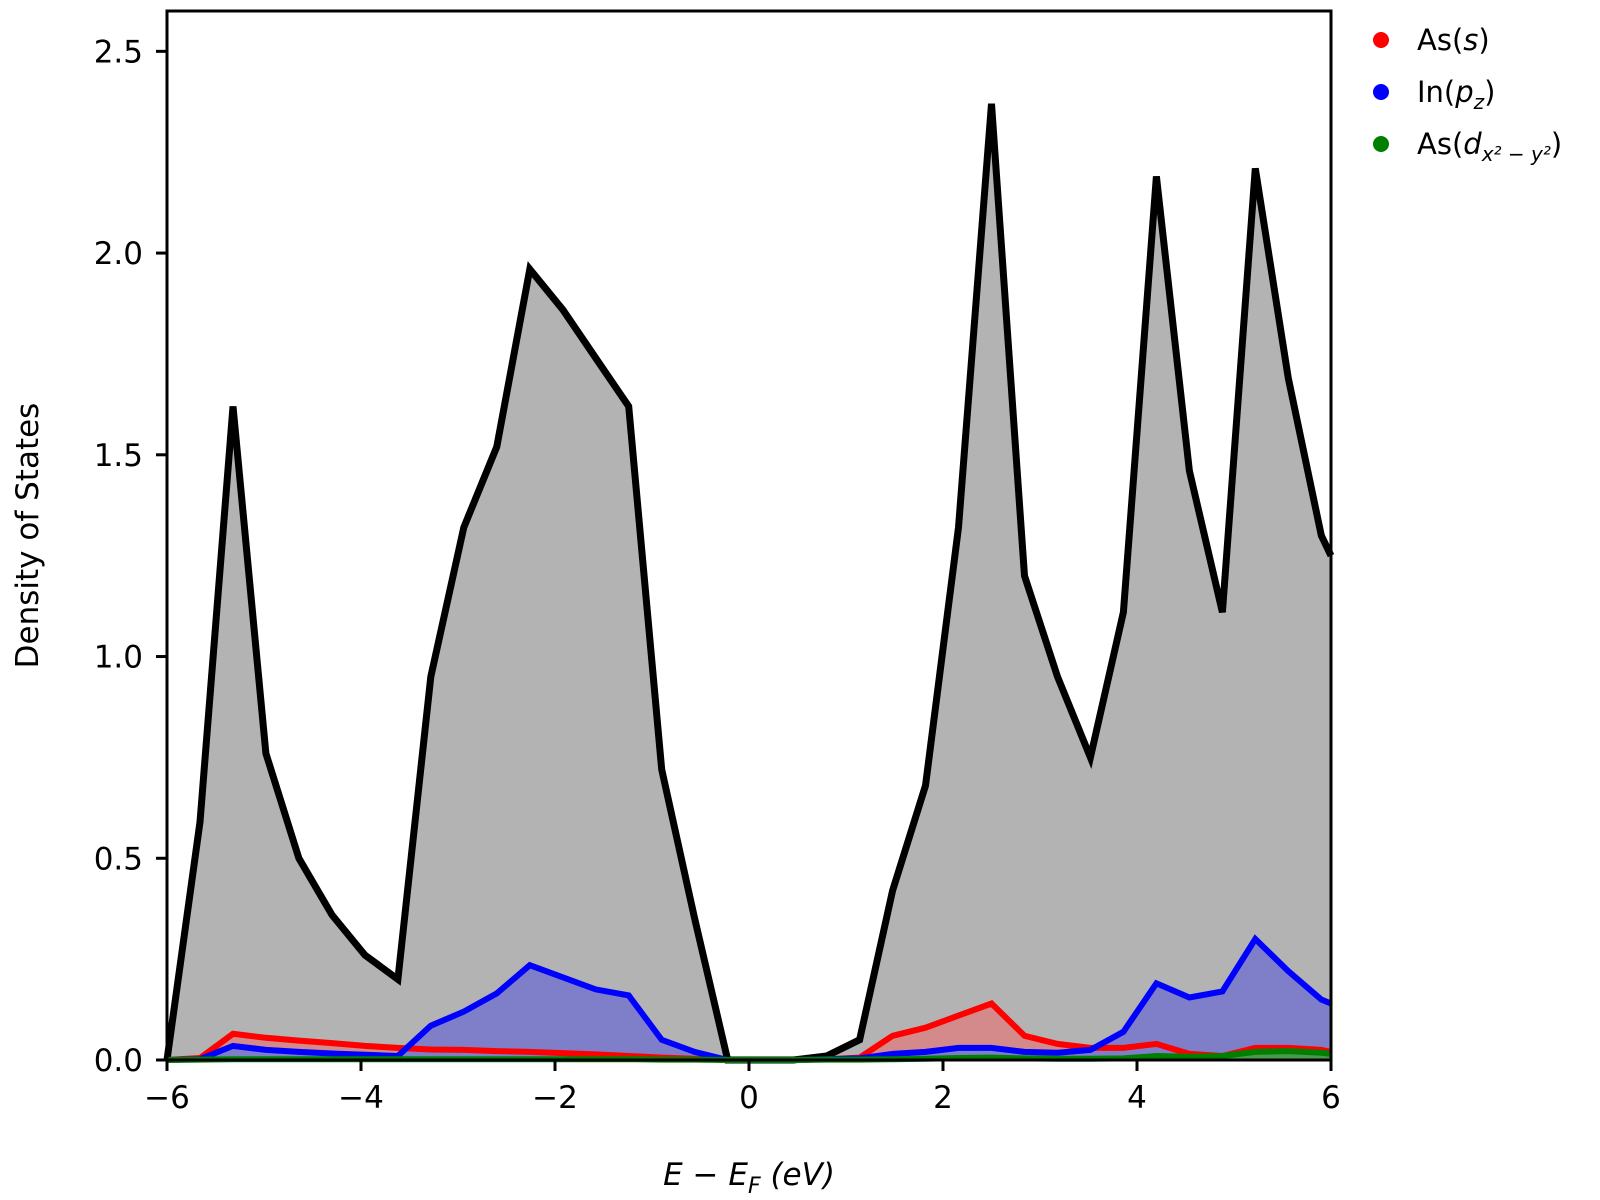  Describe the element at coordinates (118, 254) in the screenshot. I see `y-tick-label: 2.0` at that location.